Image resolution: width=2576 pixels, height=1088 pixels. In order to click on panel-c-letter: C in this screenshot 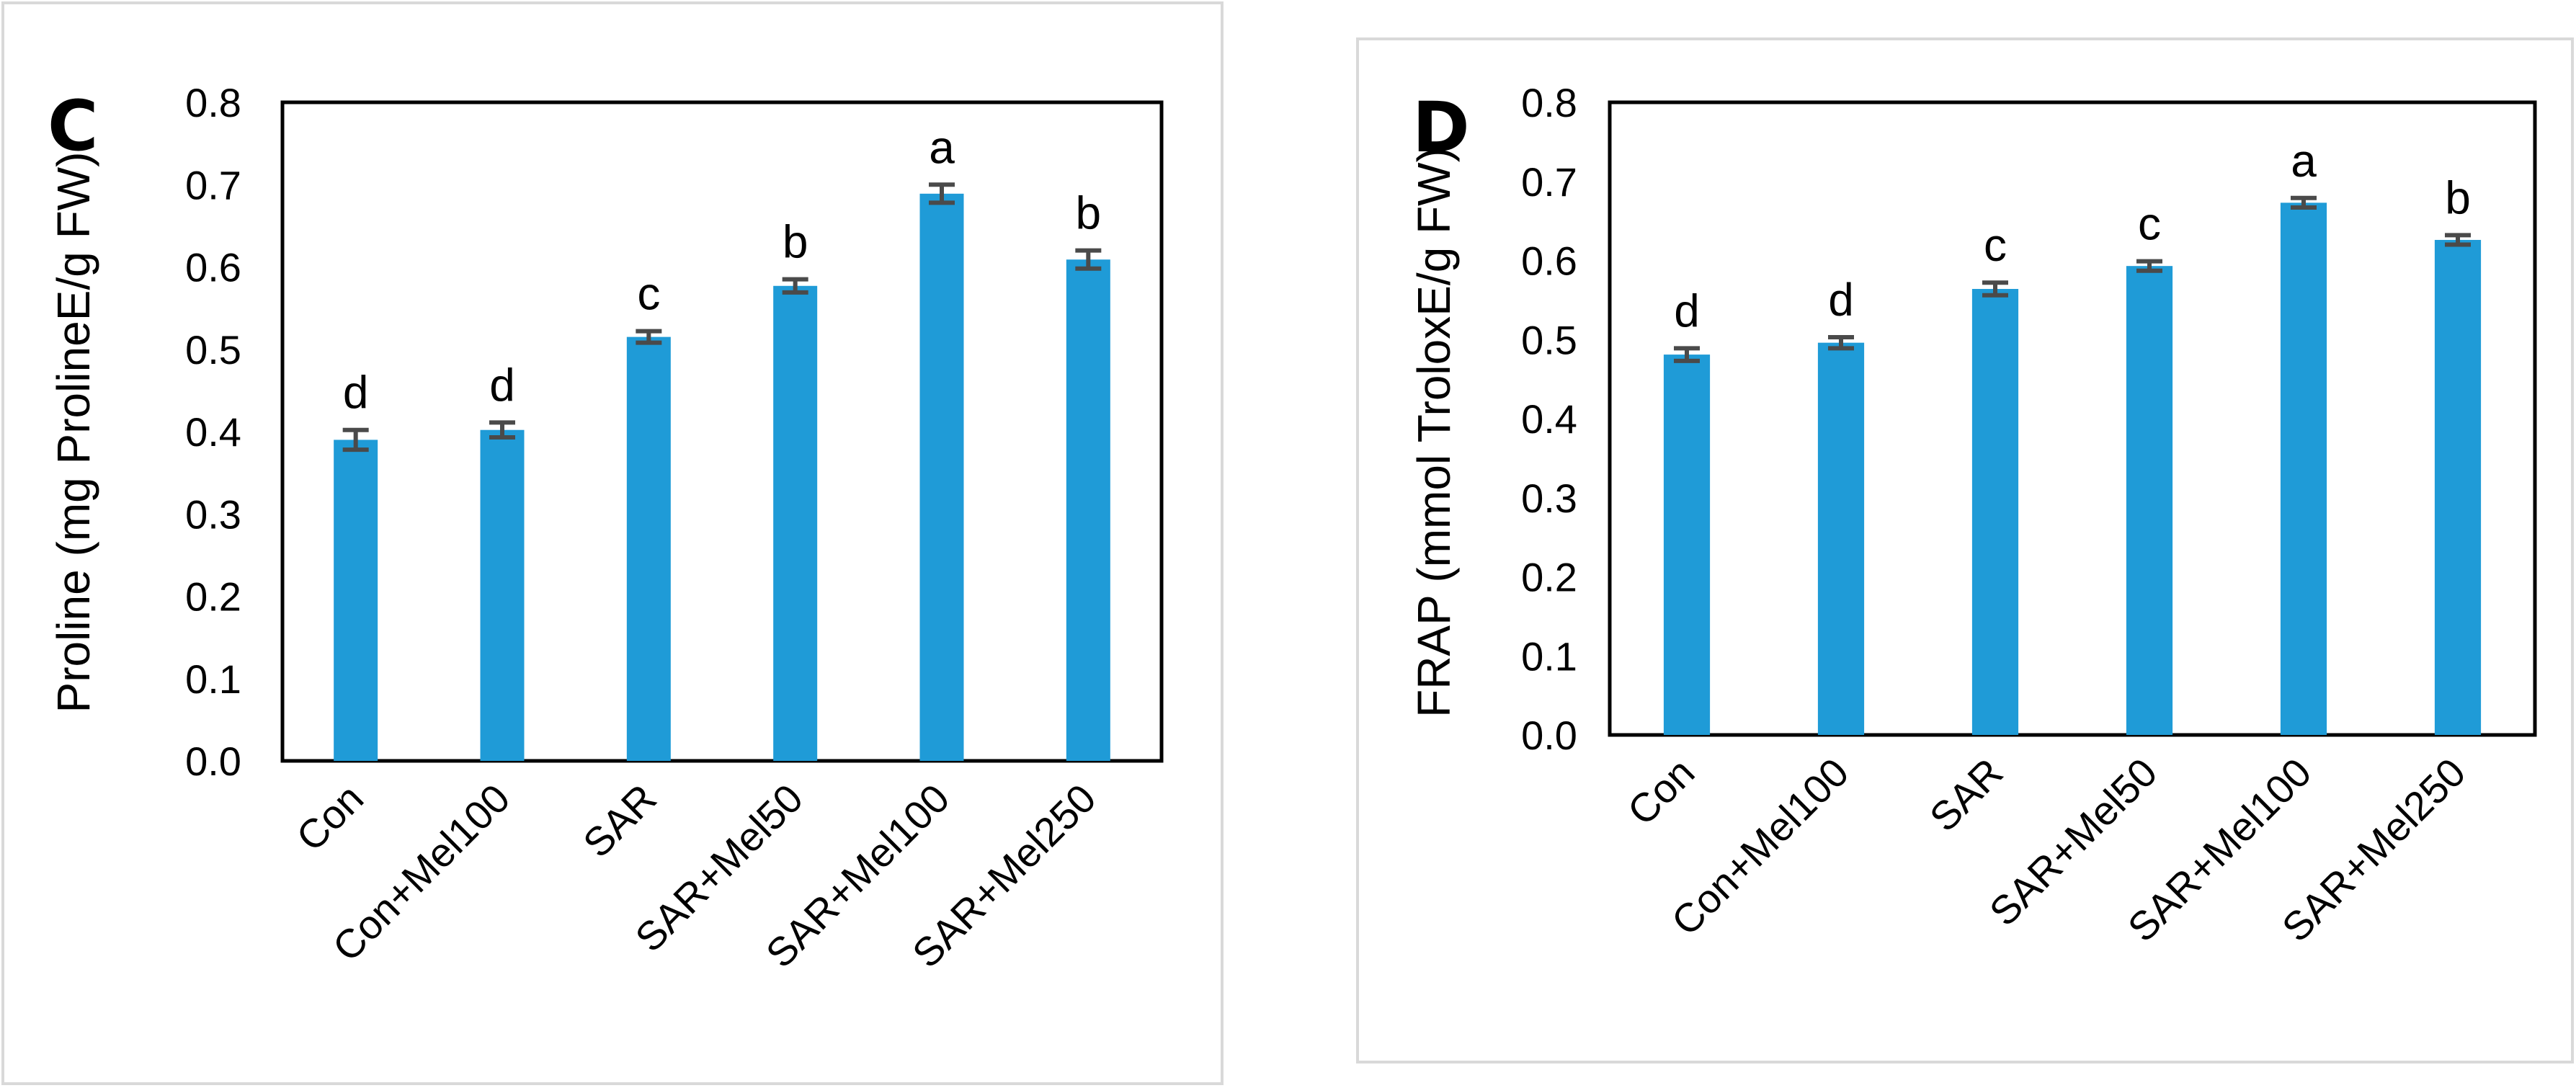, I will do `click(73, 126)`.